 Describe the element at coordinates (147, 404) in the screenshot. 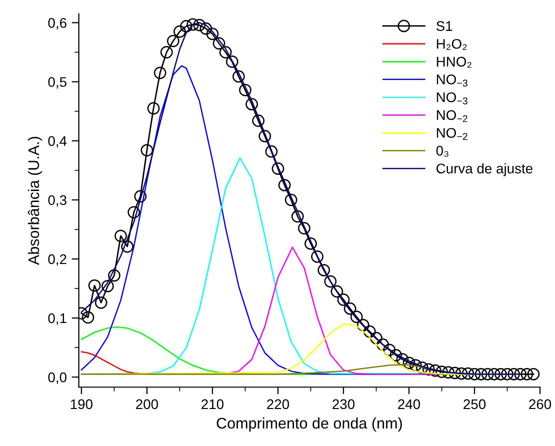

I see `x-tick-label: 200` at that location.